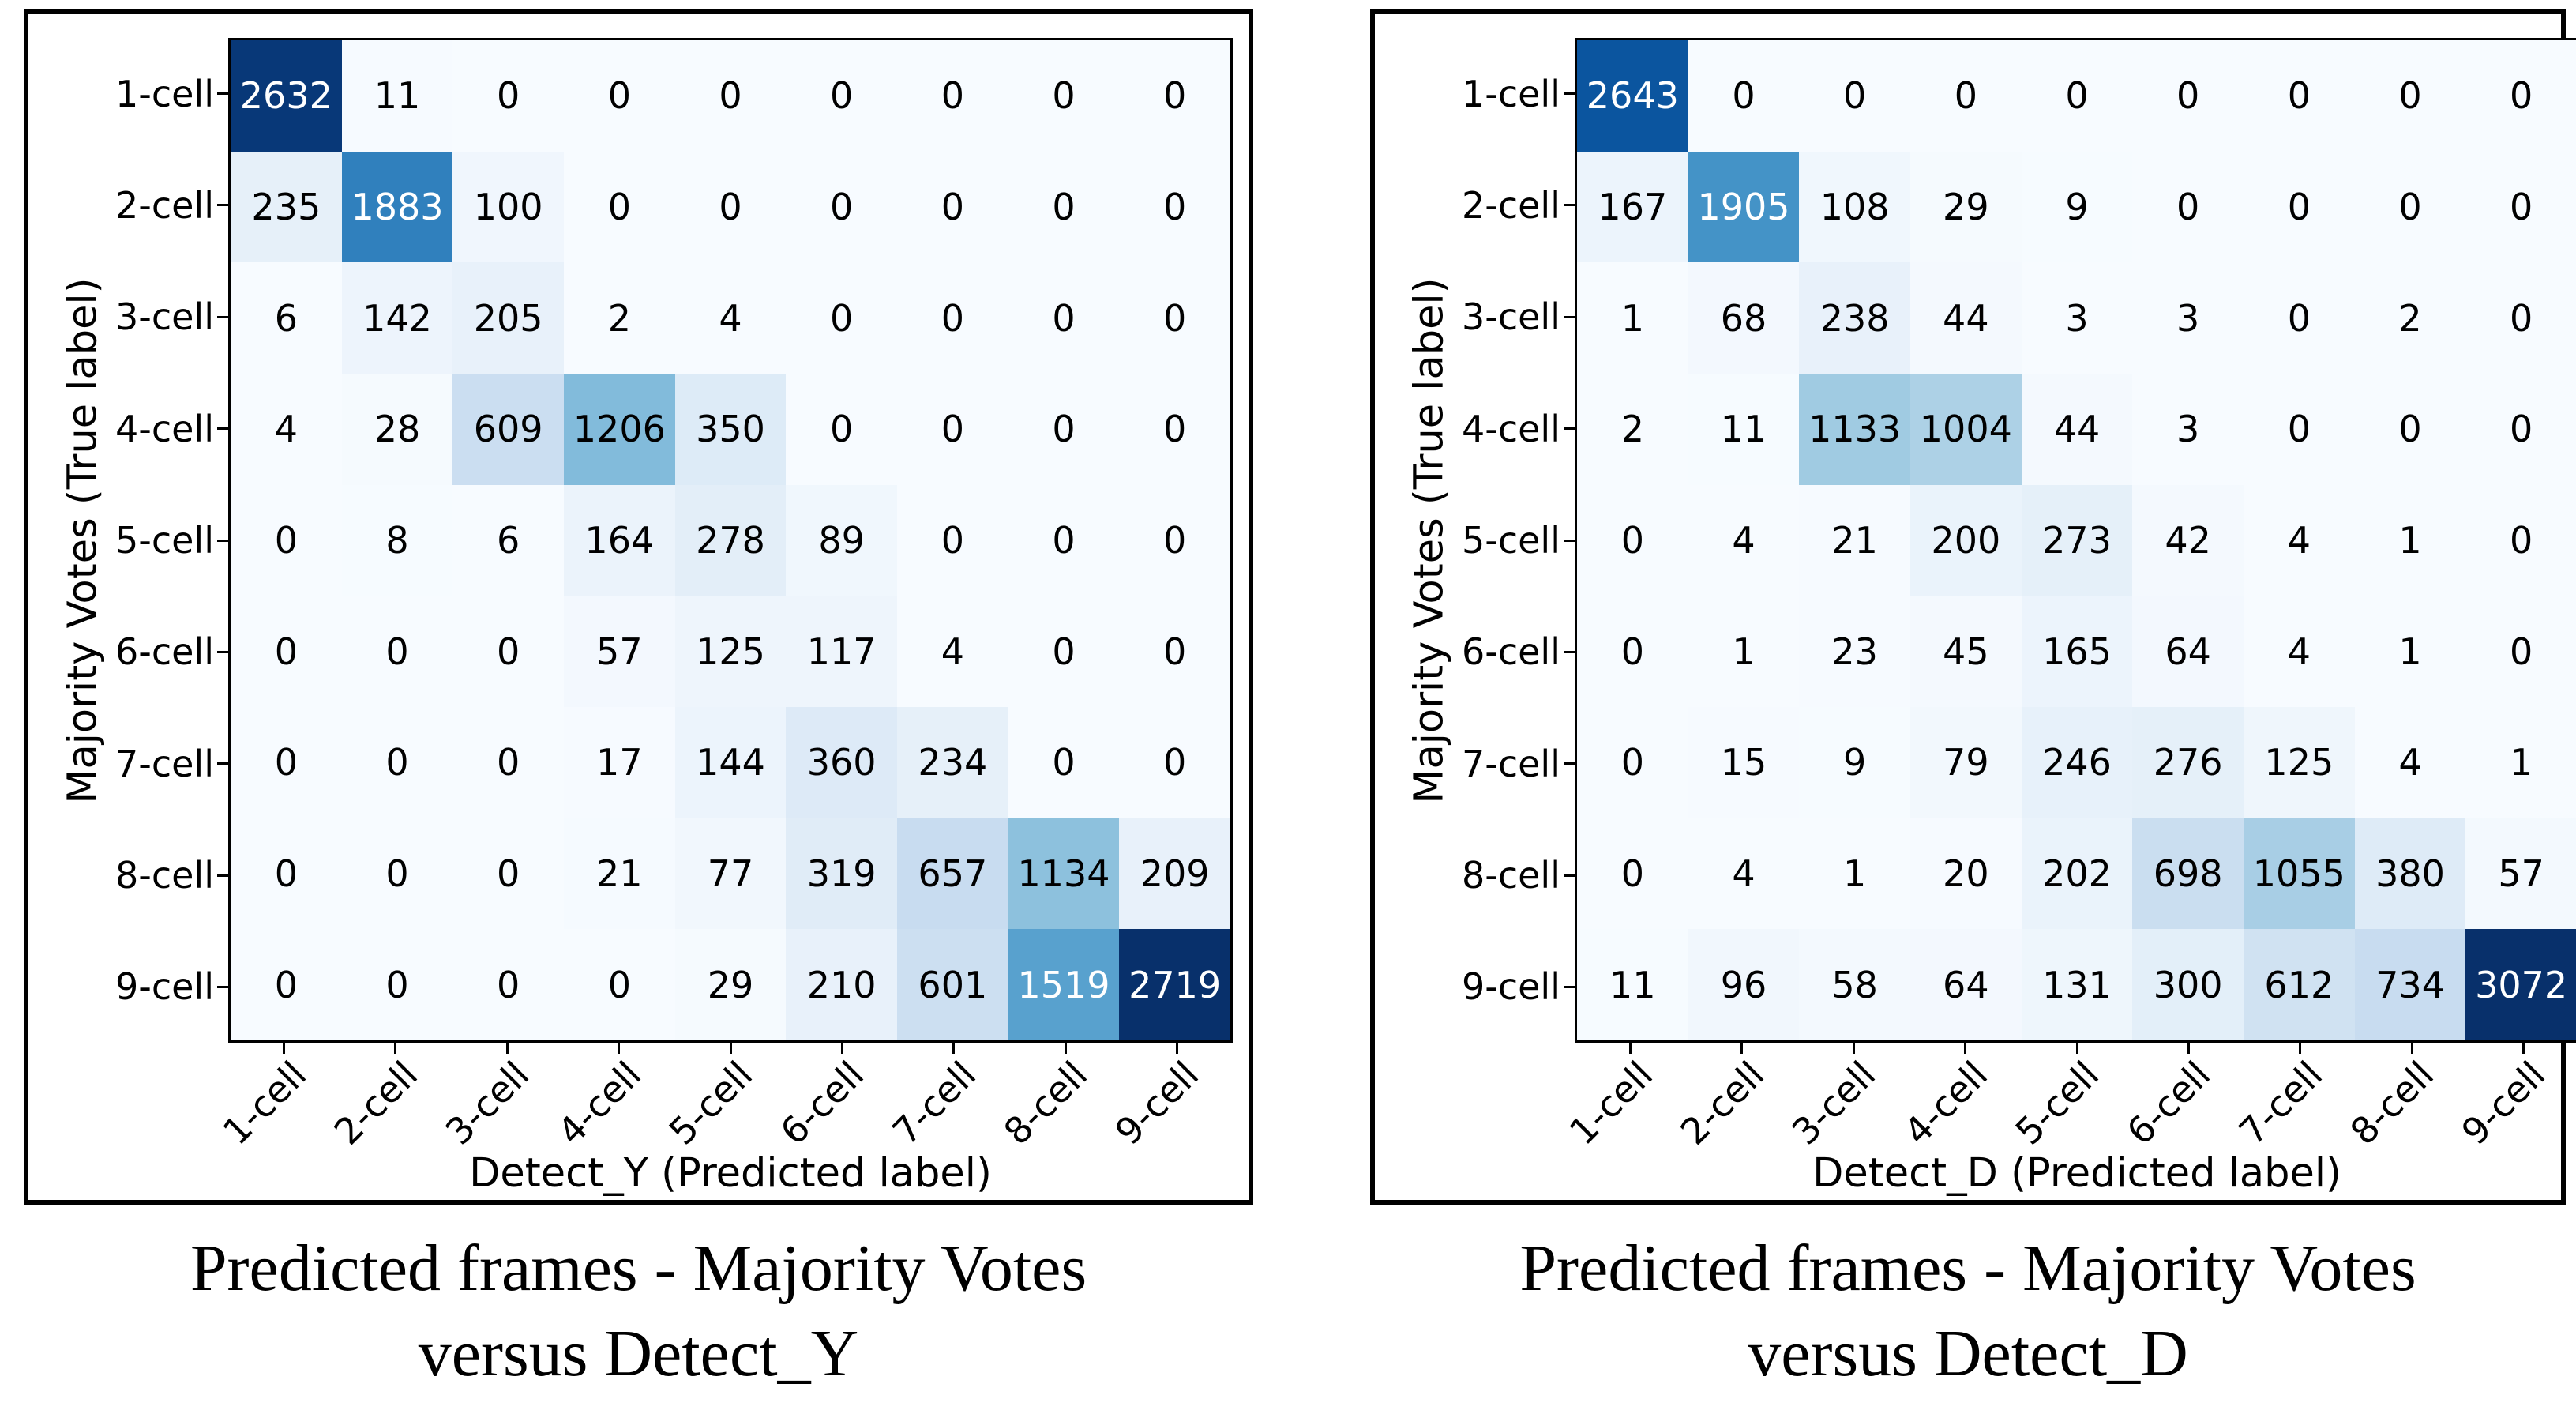 The image size is (2576, 1414). I want to click on heatmap-cell: 202, so click(2077, 874).